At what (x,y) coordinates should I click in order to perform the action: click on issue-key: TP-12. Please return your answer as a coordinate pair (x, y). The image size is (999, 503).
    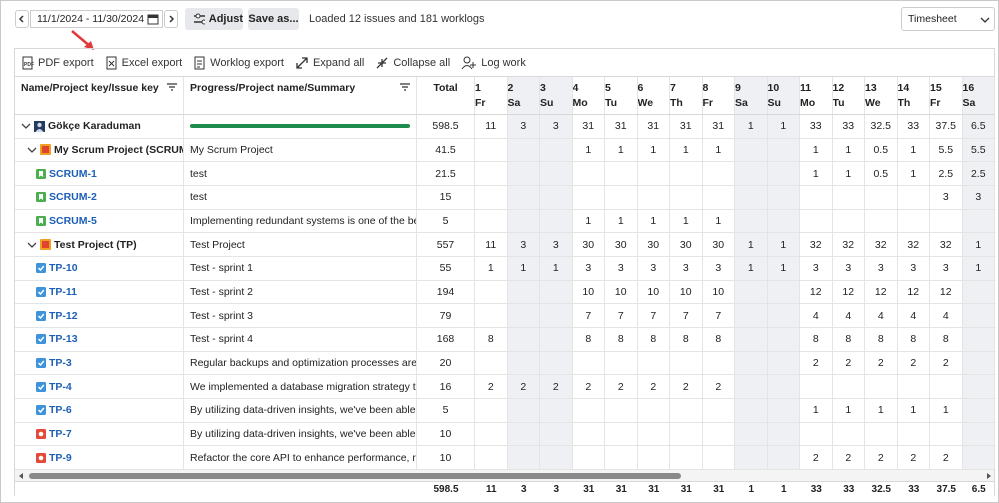
    Looking at the image, I should click on (63, 315).